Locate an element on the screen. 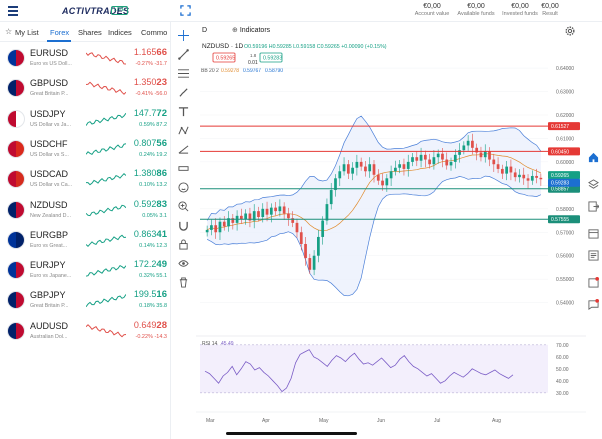 This screenshot has width=602, height=439. instrument-symbol: GBPJPY is located at coordinates (48, 295).